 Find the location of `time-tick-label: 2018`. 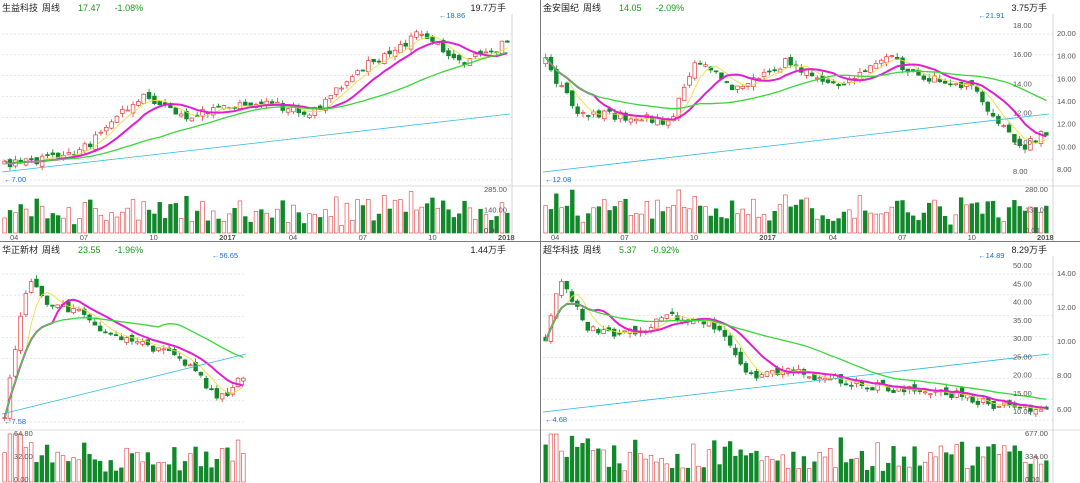

time-tick-label: 2018 is located at coordinates (506, 237).